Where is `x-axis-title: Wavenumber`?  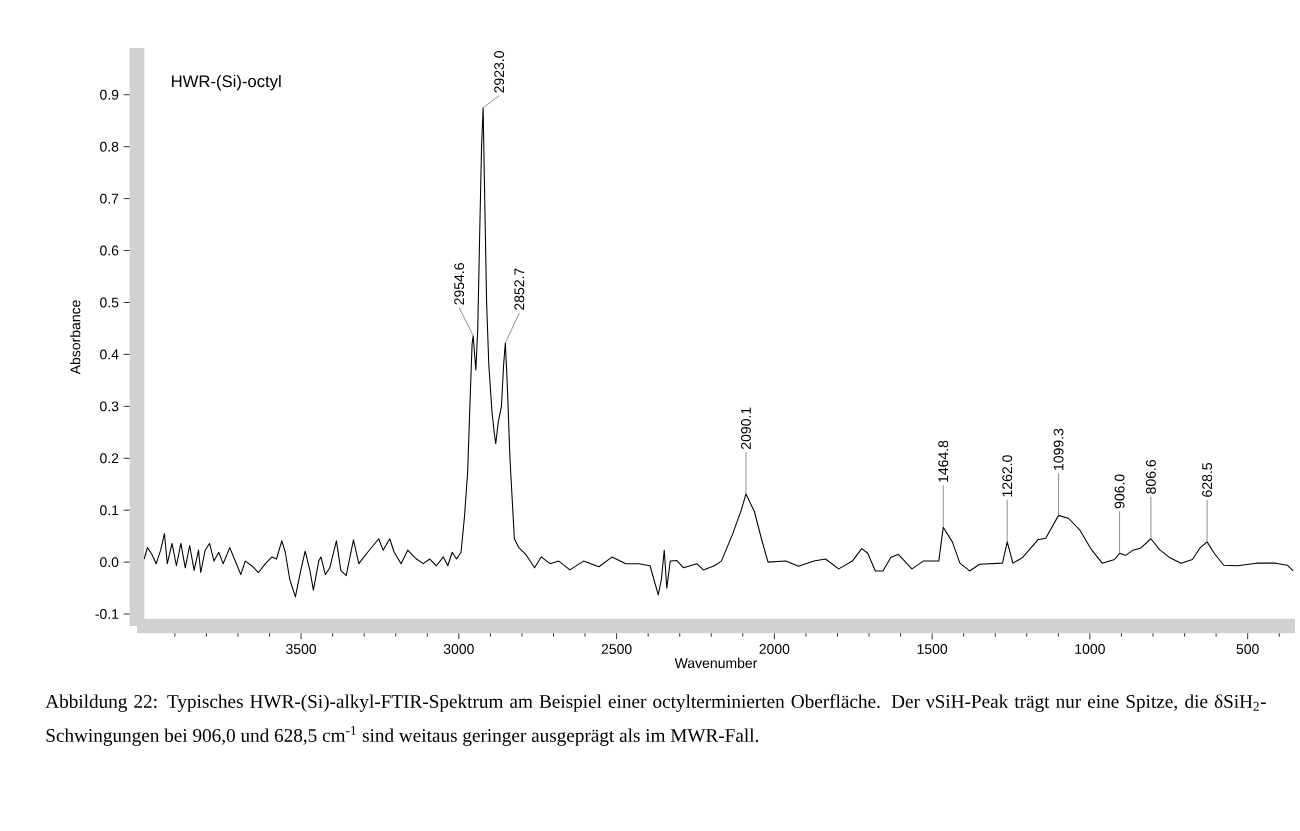
x-axis-title: Wavenumber is located at coordinates (716, 663).